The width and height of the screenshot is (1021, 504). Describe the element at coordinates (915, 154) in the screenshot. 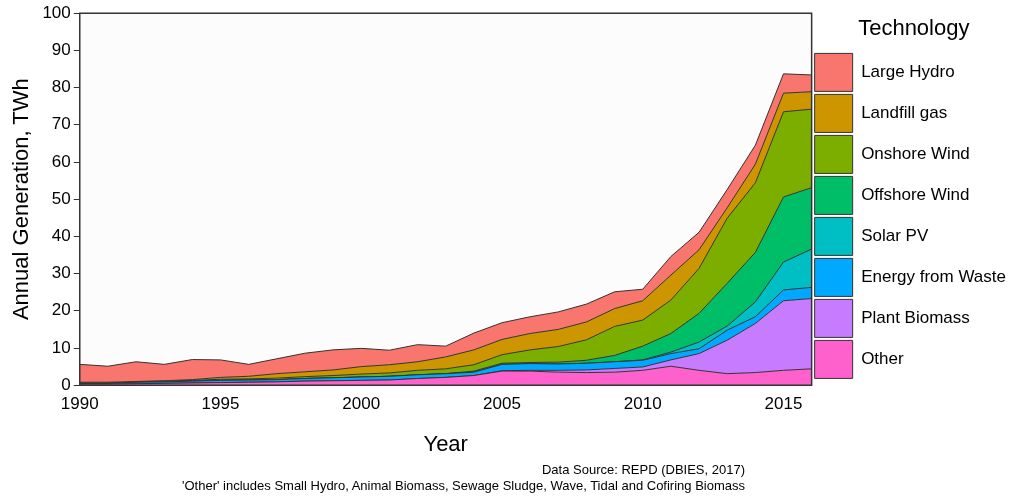

I see `legend-label: Onshore Wind` at that location.